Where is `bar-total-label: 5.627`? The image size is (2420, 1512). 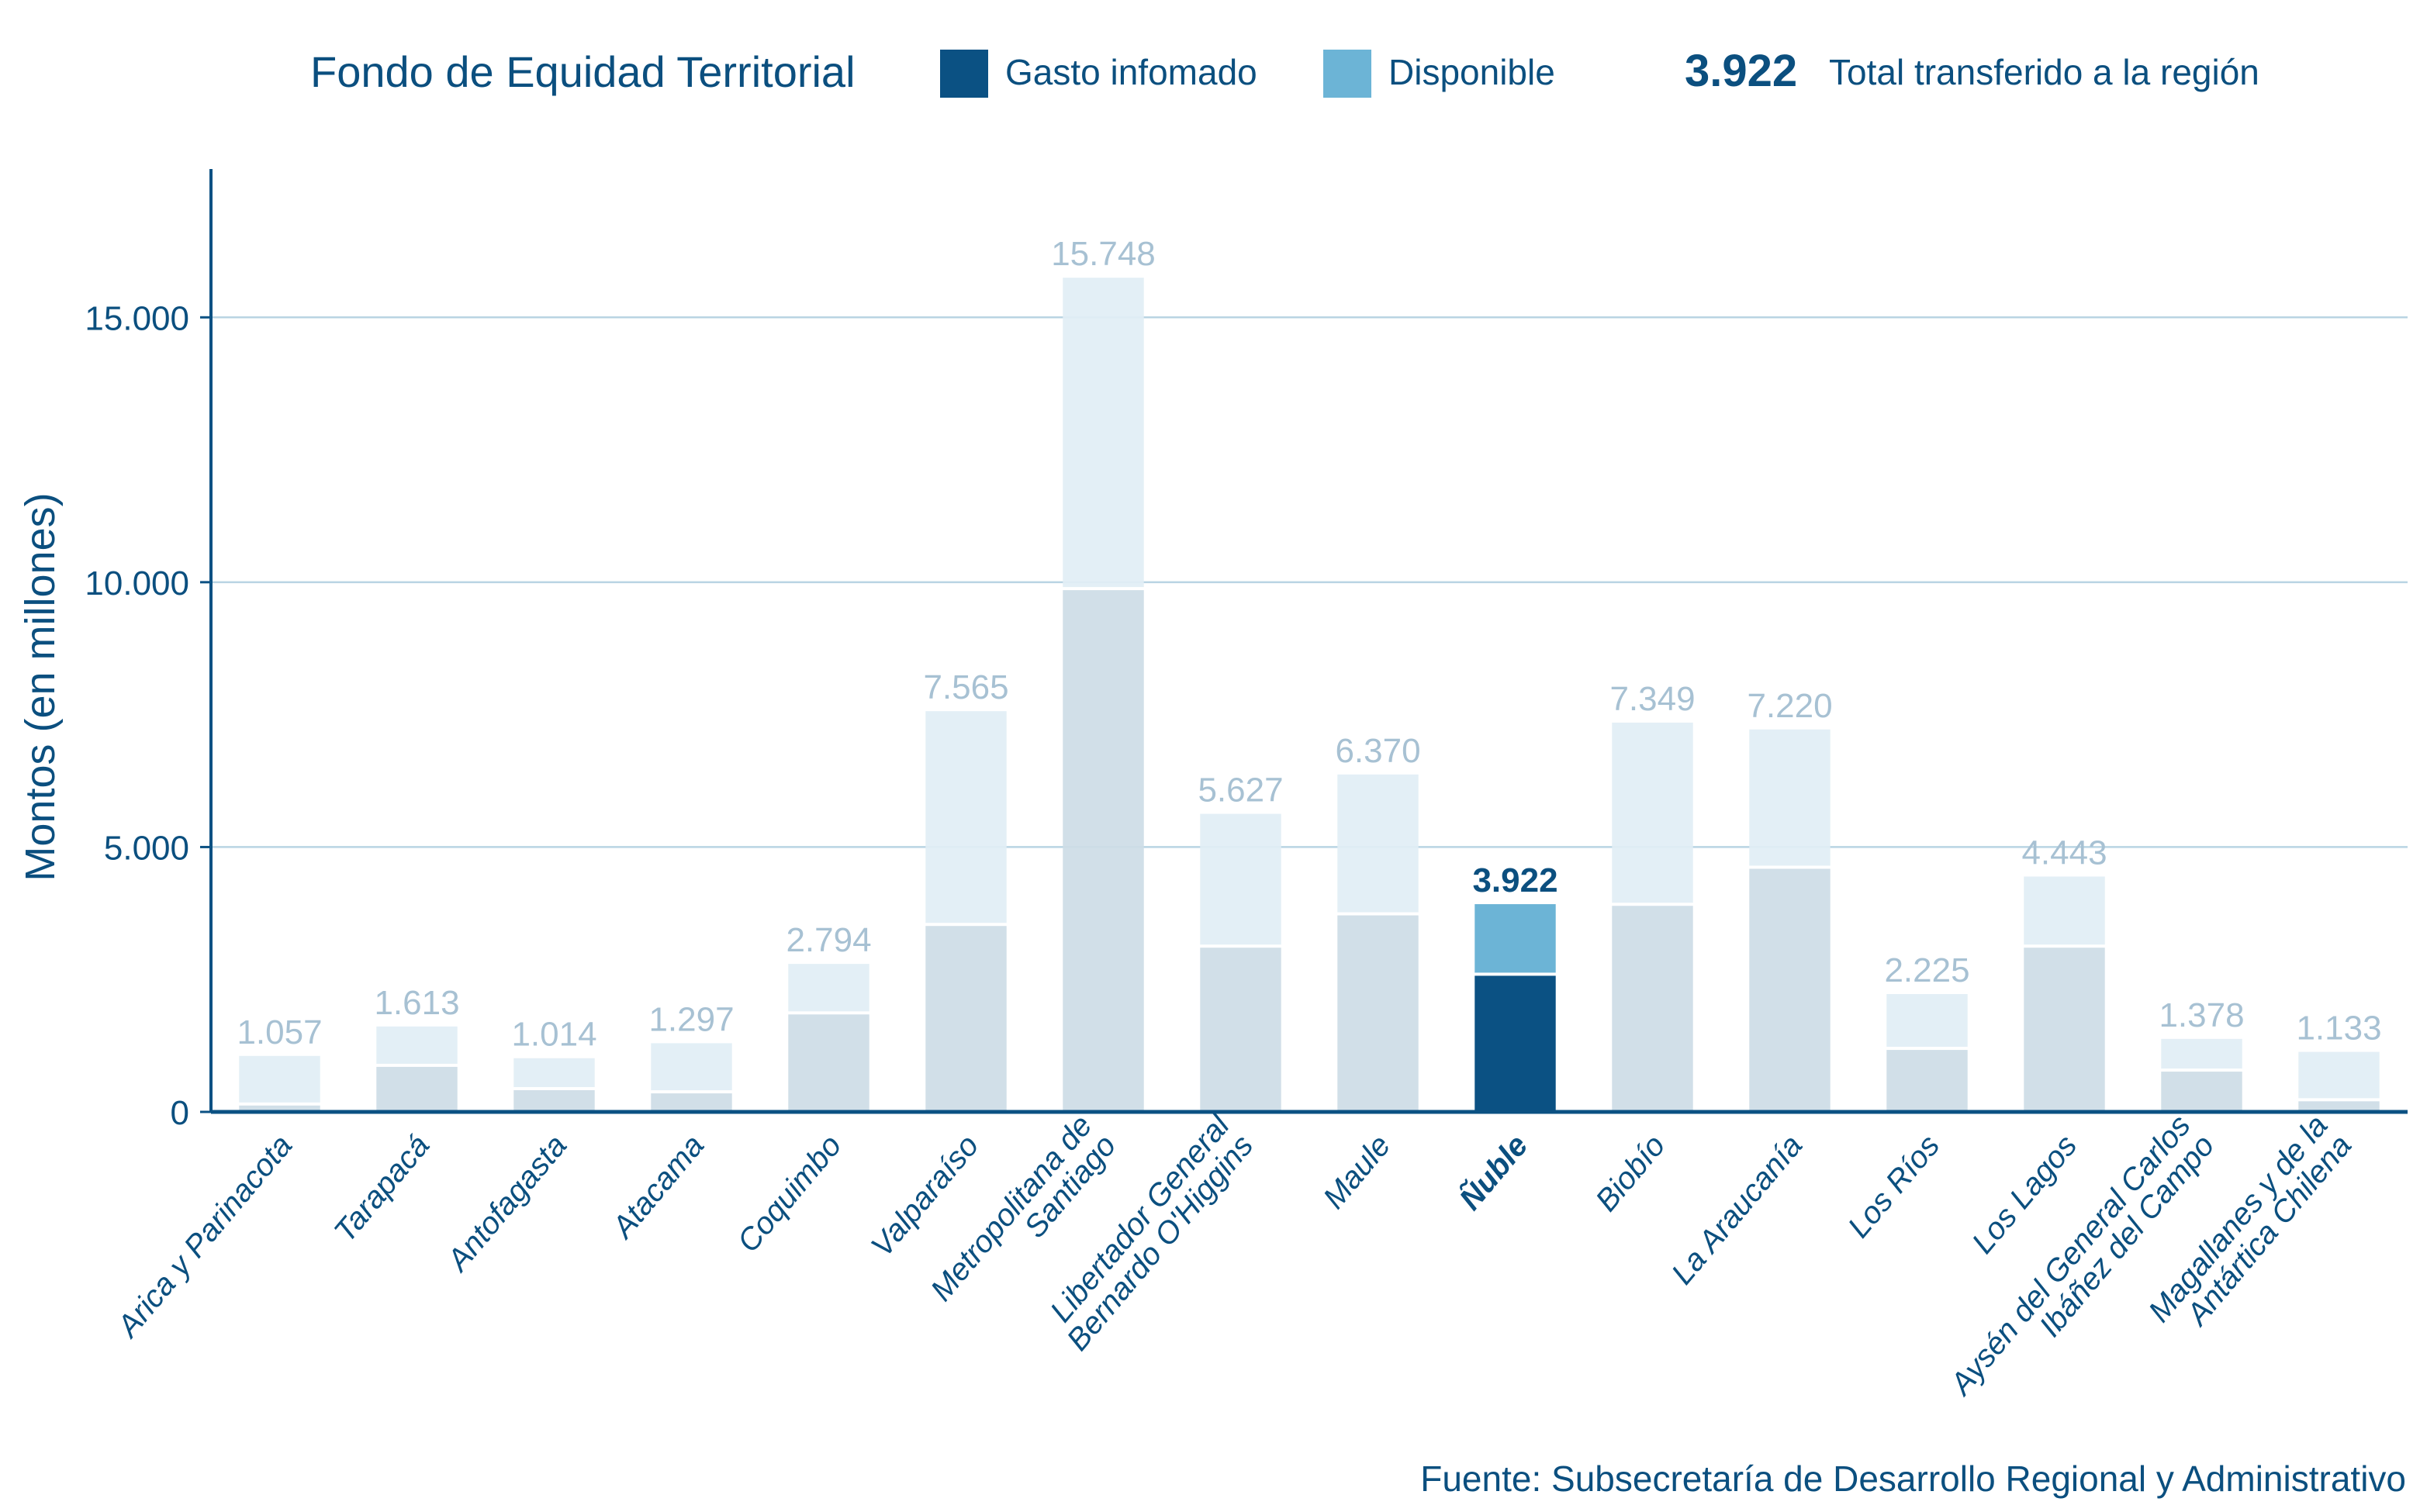 bar-total-label: 5.627 is located at coordinates (1240, 791).